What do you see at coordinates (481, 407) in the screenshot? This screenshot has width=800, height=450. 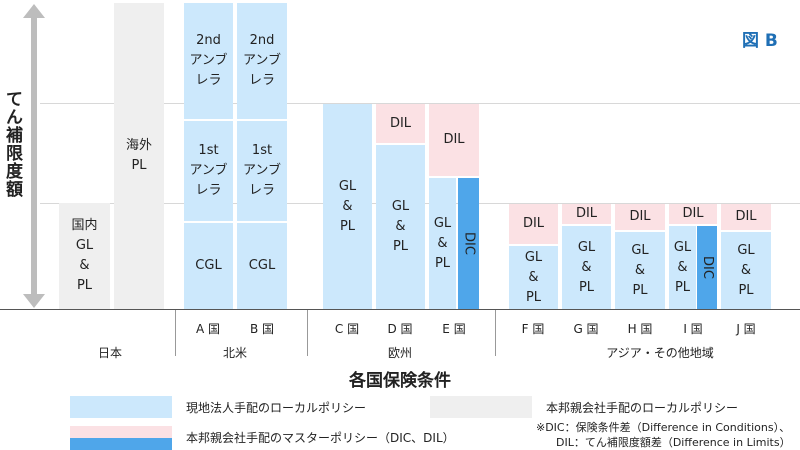 I see `legend-swatch-parent-local` at bounding box center [481, 407].